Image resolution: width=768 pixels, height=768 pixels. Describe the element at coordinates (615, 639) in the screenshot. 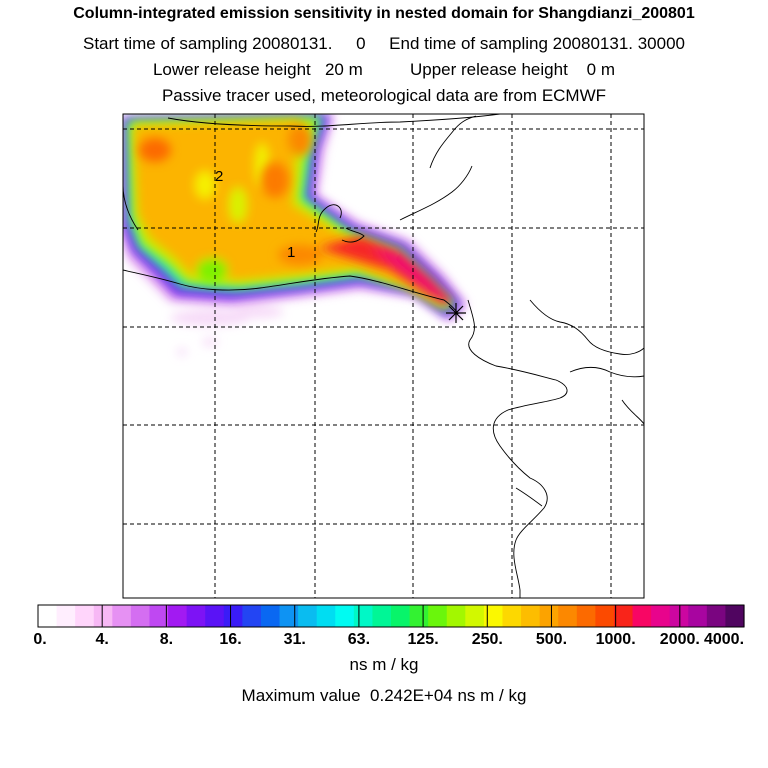

I see `colorbar-tick-label: 1000.` at that location.